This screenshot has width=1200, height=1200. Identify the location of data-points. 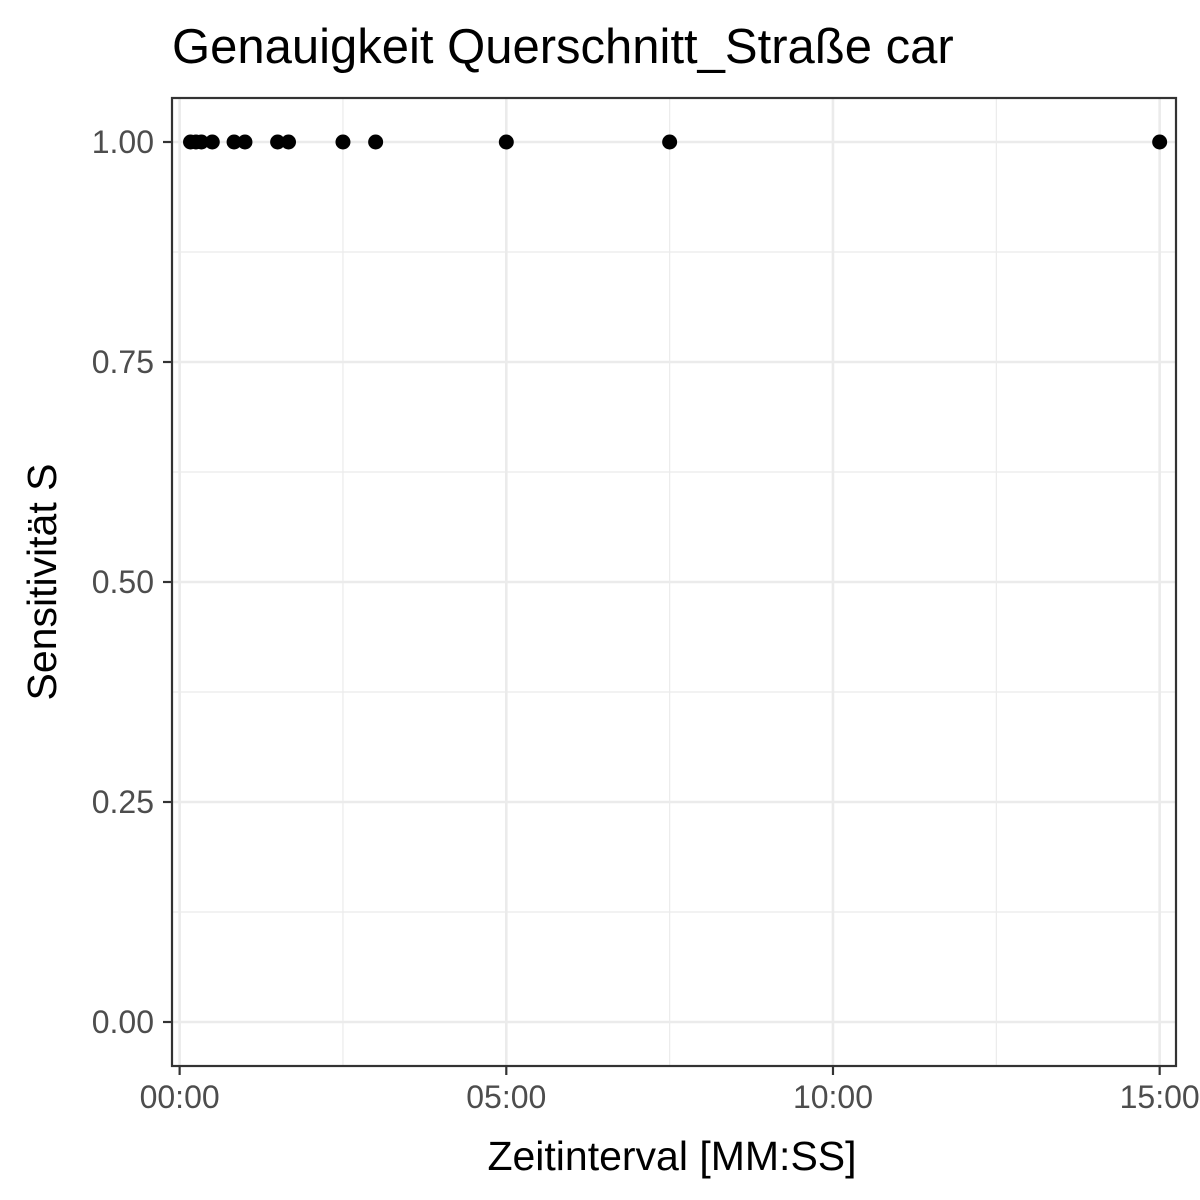
(675, 142).